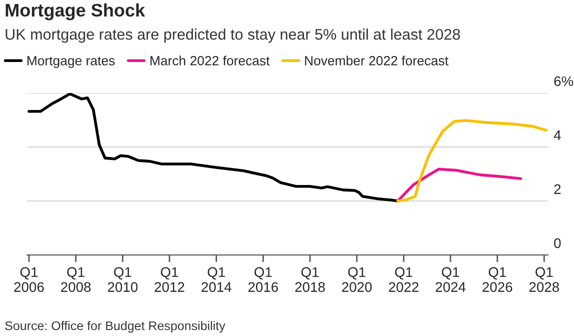  What do you see at coordinates (210, 61) in the screenshot?
I see `legend-label: March 2022 forecast` at bounding box center [210, 61].